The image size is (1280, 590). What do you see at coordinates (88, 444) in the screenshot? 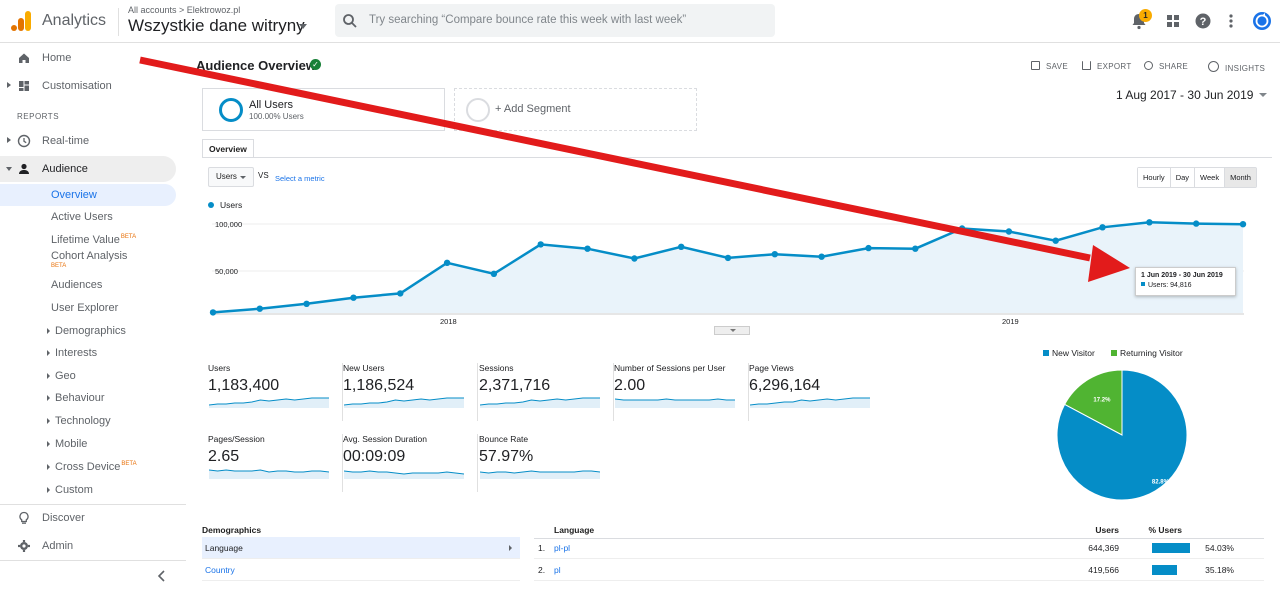
I see `nav-mobile: Mobile` at bounding box center [88, 444].